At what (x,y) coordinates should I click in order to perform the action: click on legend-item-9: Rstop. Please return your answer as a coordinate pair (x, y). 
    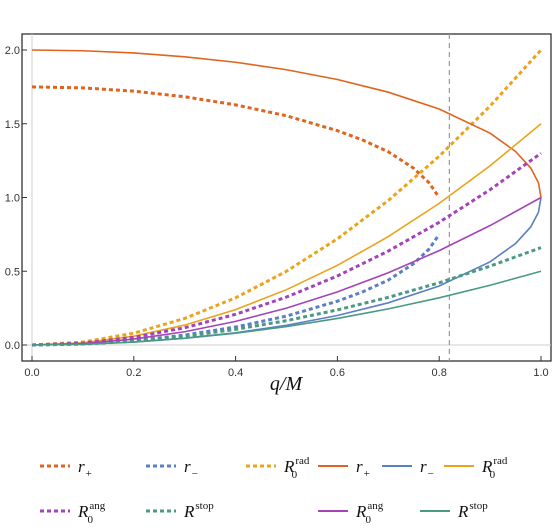
    Looking at the image, I should click on (454, 510).